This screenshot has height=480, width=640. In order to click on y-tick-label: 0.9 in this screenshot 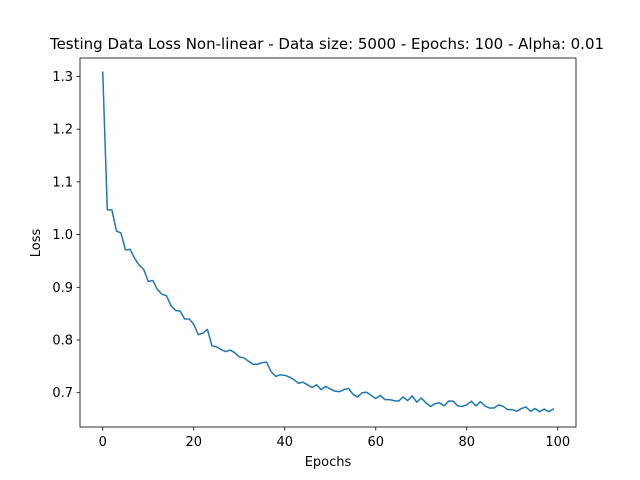, I will do `click(62, 288)`.